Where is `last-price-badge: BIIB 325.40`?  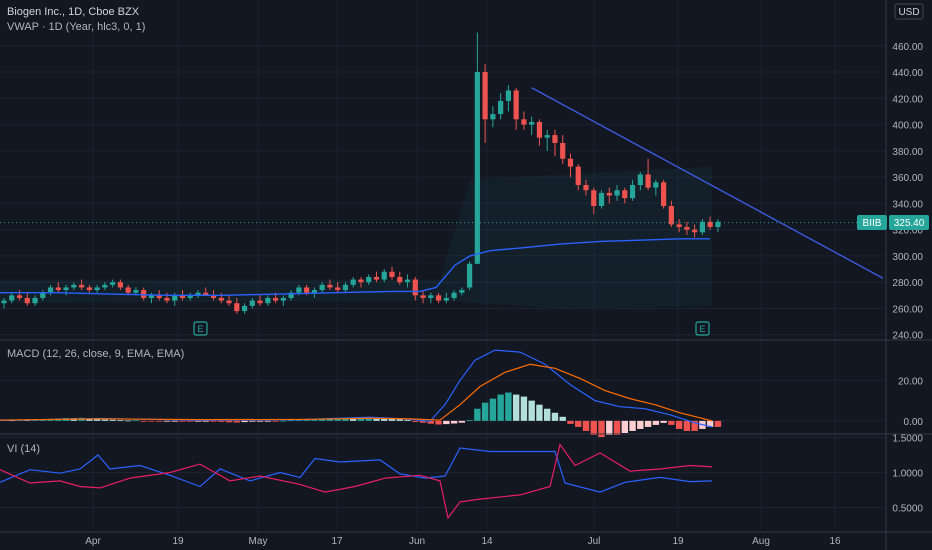 last-price-badge: BIIB 325.40 is located at coordinates (893, 222).